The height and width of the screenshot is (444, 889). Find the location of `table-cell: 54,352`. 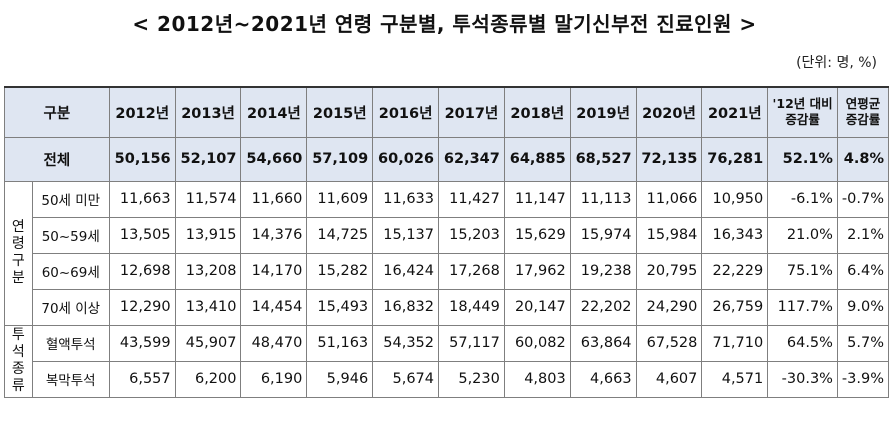

table-cell: 54,352 is located at coordinates (406, 343).